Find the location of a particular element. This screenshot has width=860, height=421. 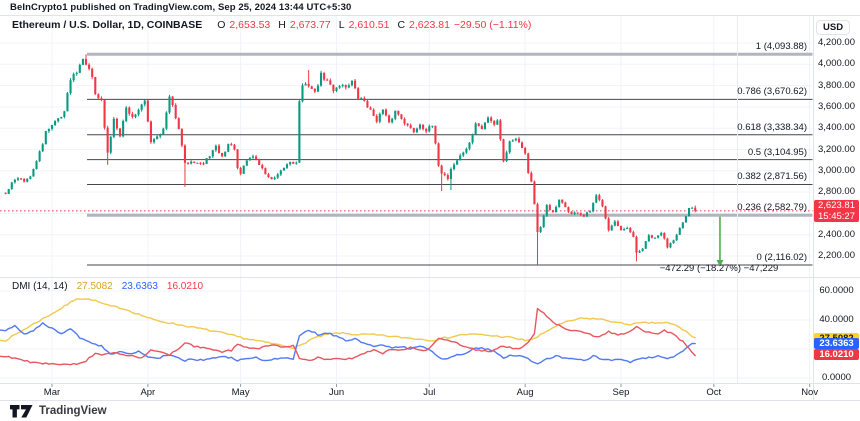

dmi-axis-tick: 60.0000 is located at coordinates (836, 290).